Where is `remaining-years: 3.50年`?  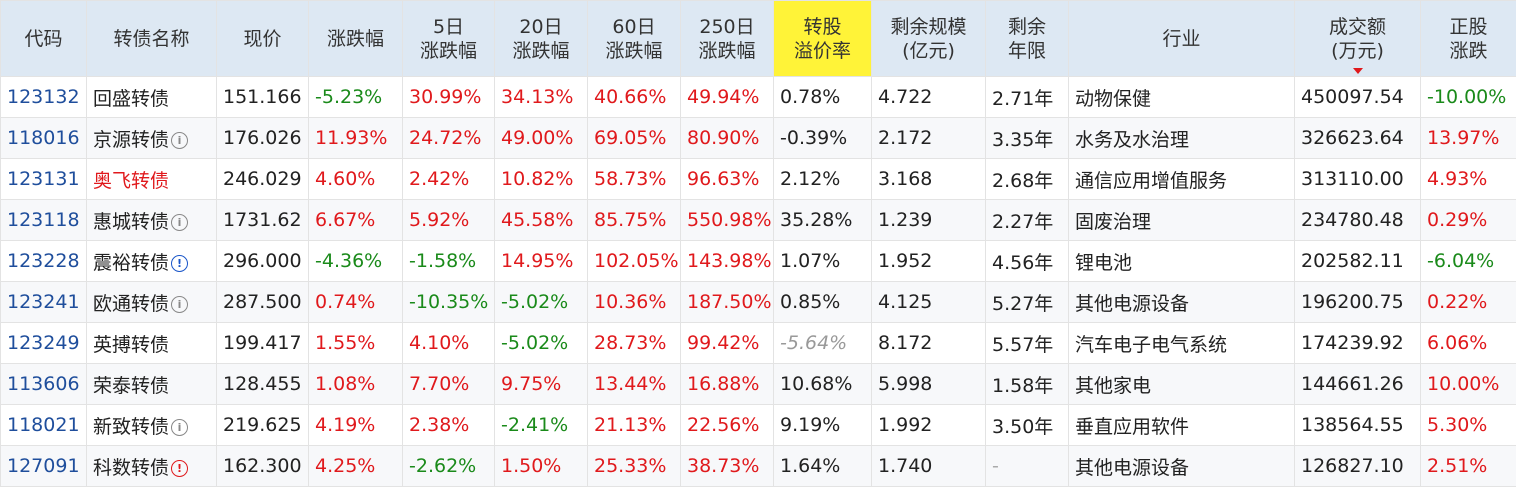 remaining-years: 3.50年 is located at coordinates (1027, 425).